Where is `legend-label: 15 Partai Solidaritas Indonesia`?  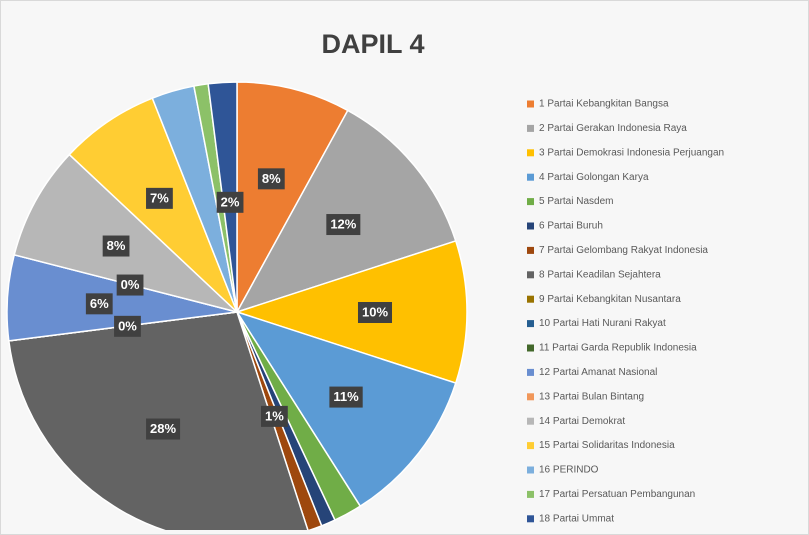
legend-label: 15 Partai Solidaritas Indonesia is located at coordinates (607, 445).